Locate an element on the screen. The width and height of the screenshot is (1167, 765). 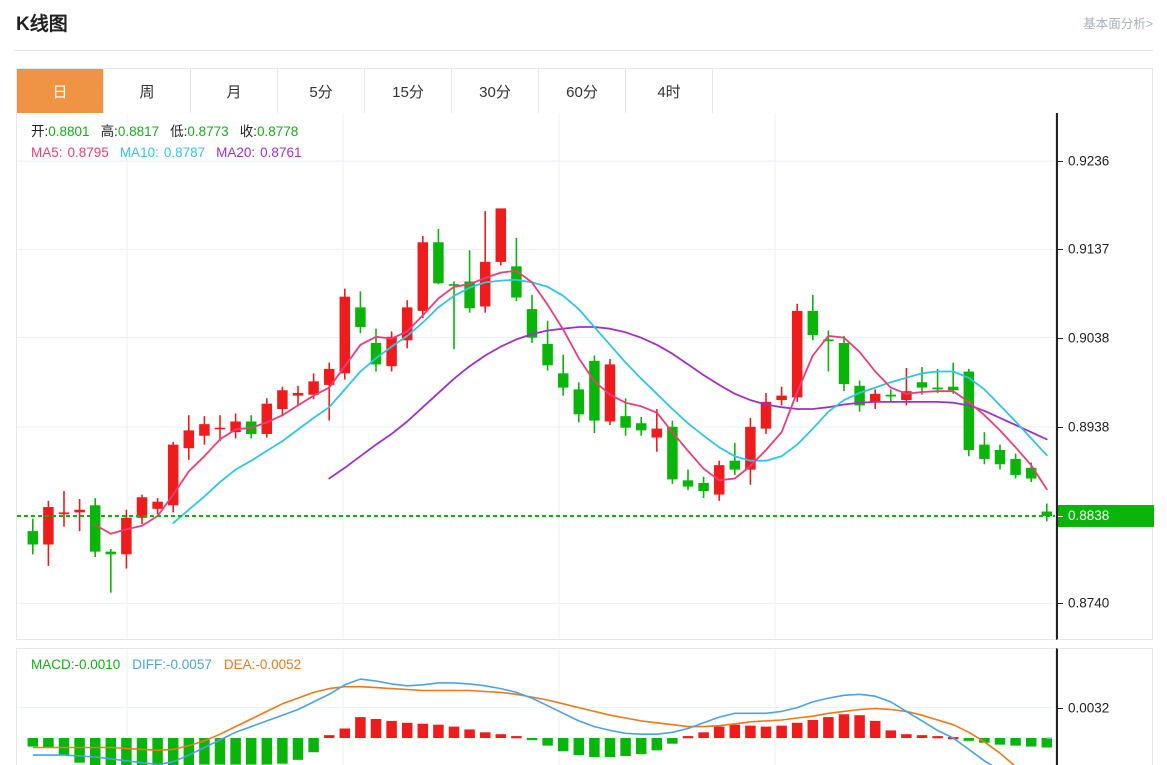
tab-60min: 60分 is located at coordinates (582, 91).